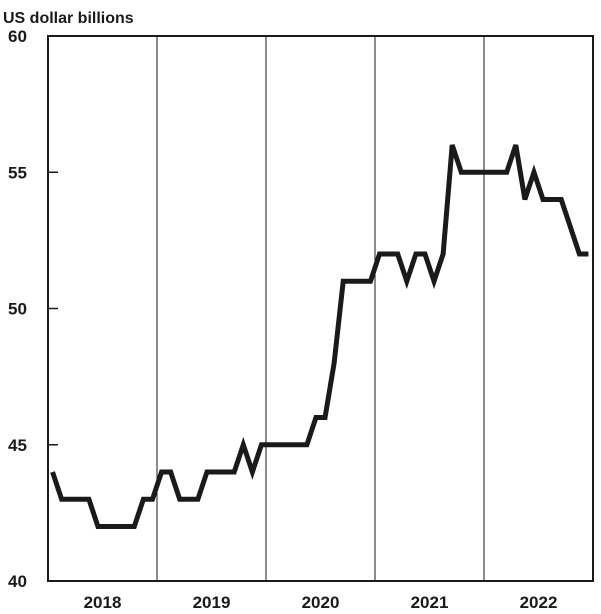 Image resolution: width=601 pixels, height=614 pixels. Describe the element at coordinates (17, 172) in the screenshot. I see `y-tick-label-55: 55` at that location.